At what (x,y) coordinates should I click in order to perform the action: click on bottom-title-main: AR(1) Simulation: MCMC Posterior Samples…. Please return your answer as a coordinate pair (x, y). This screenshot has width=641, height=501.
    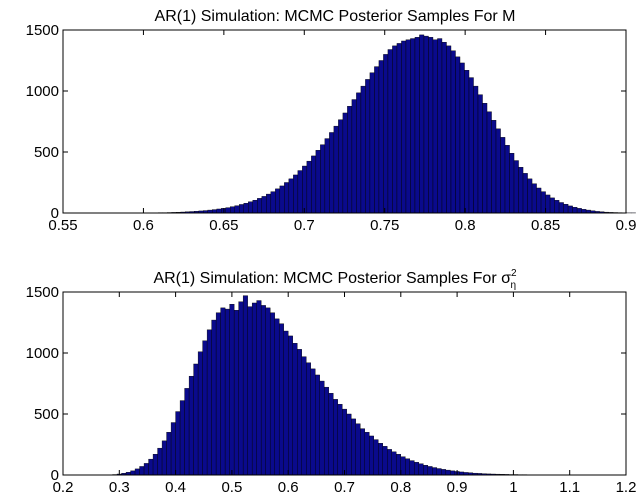
    Looking at the image, I should click on (327, 278).